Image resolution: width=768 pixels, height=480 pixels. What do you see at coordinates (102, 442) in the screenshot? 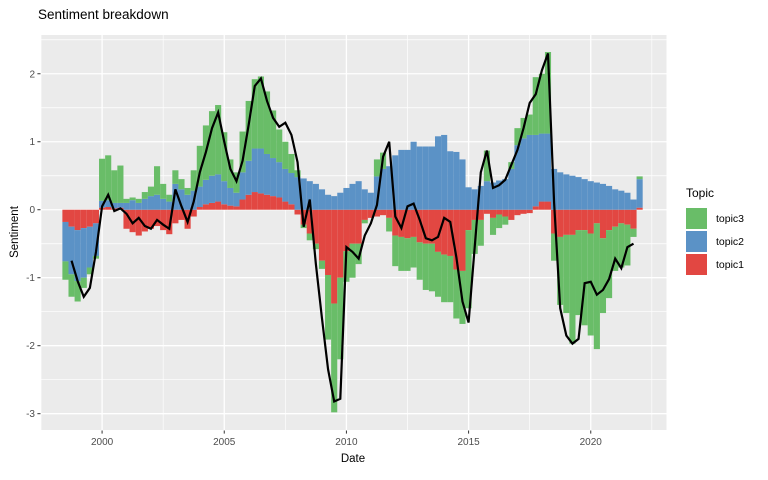
I see `svg-text: 2000` at bounding box center [102, 442].